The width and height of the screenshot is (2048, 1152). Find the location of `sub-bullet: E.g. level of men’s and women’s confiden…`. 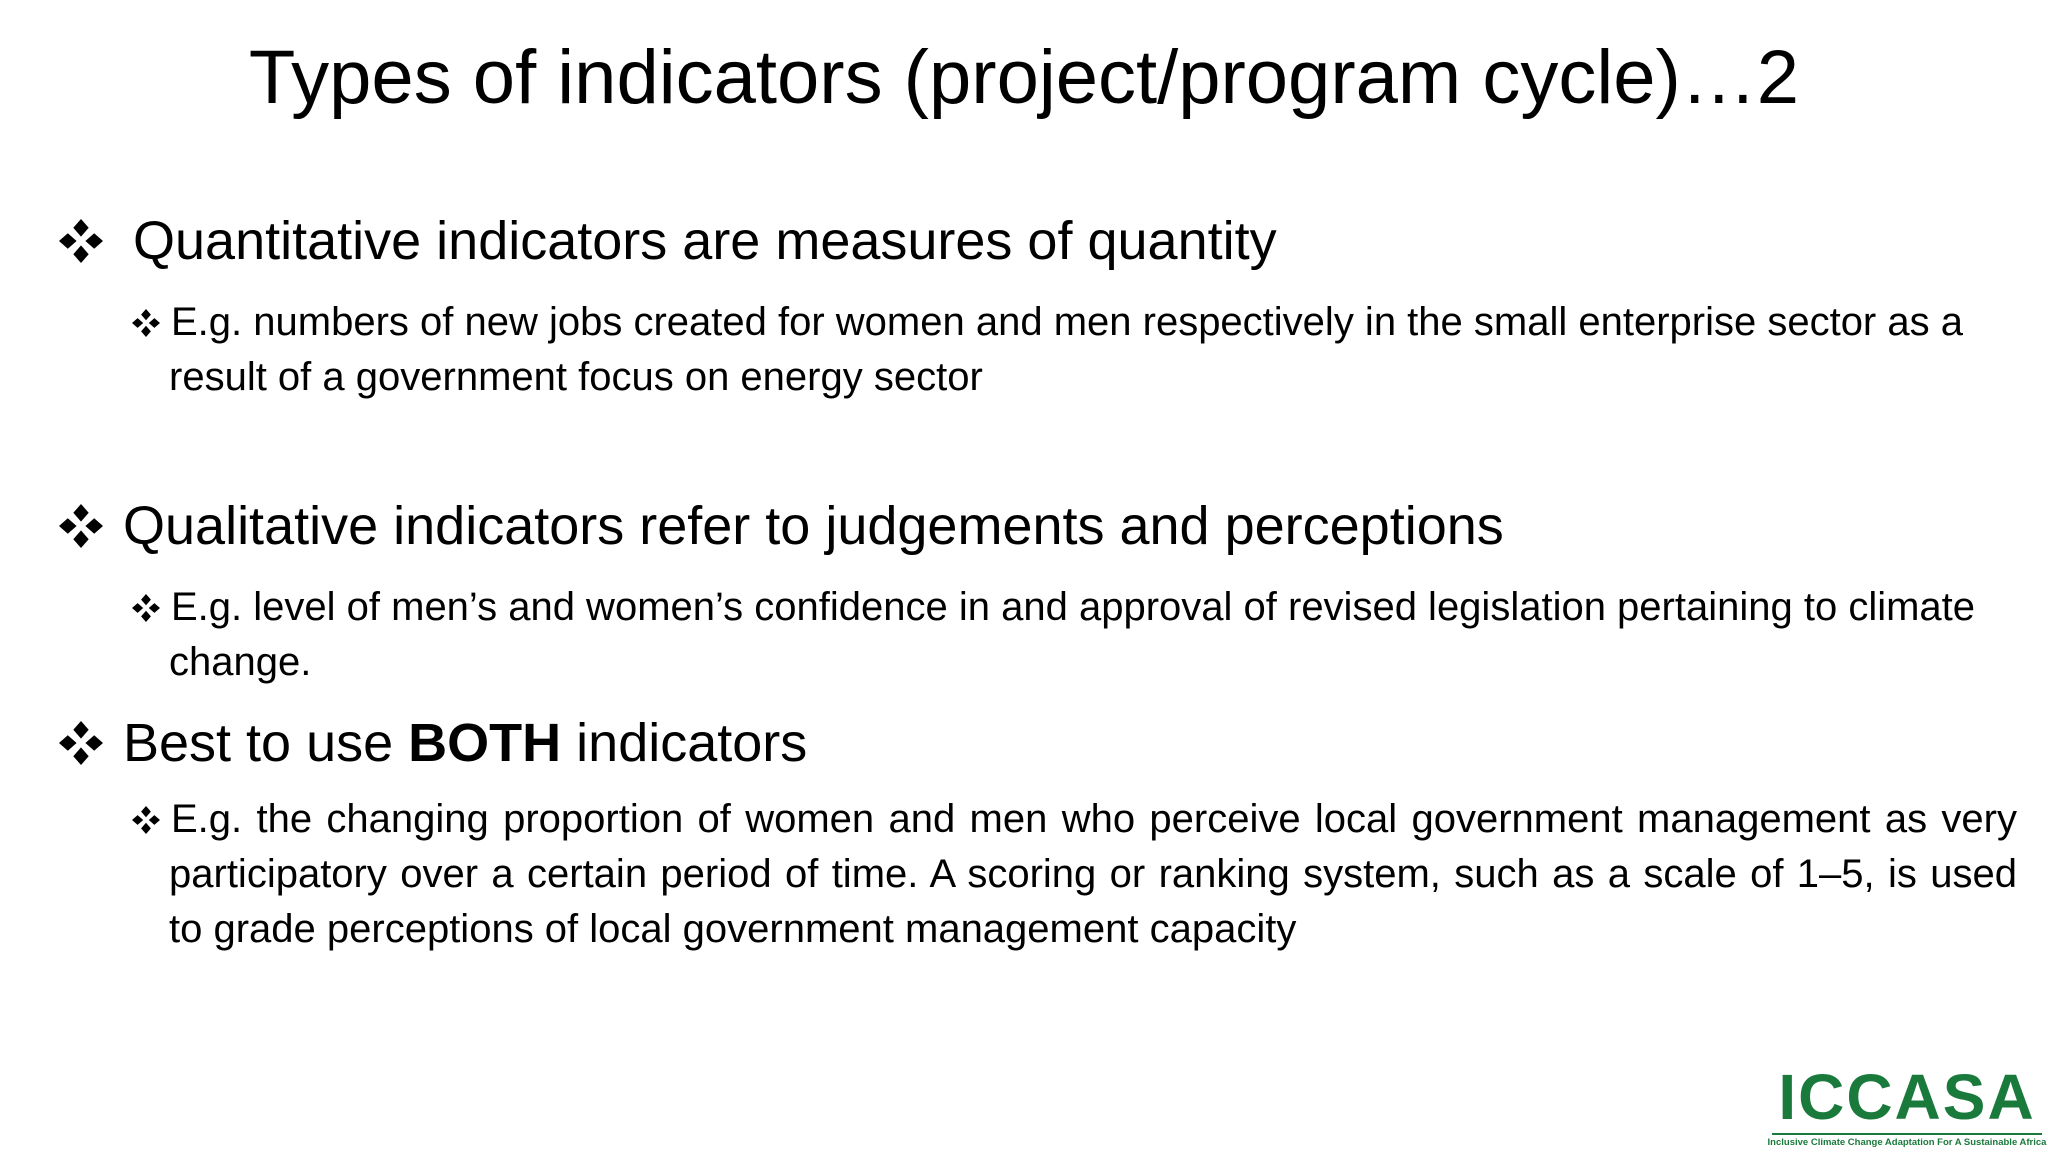

sub-bullet: E.g. level of men’s and women’s confiden… is located at coordinates (1093, 635).